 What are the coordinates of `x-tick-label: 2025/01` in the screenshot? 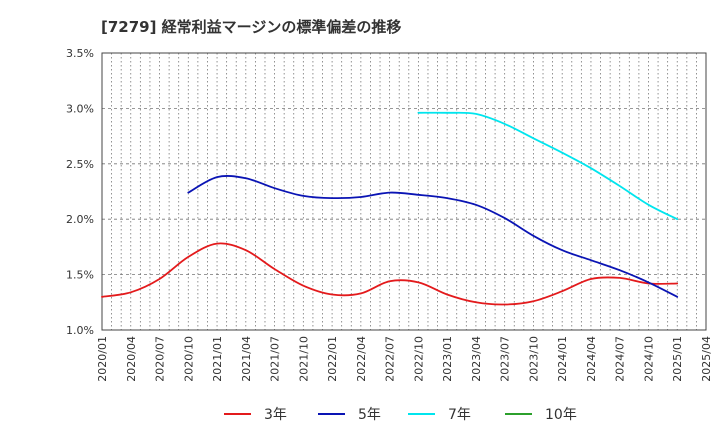 It's located at (677, 359).